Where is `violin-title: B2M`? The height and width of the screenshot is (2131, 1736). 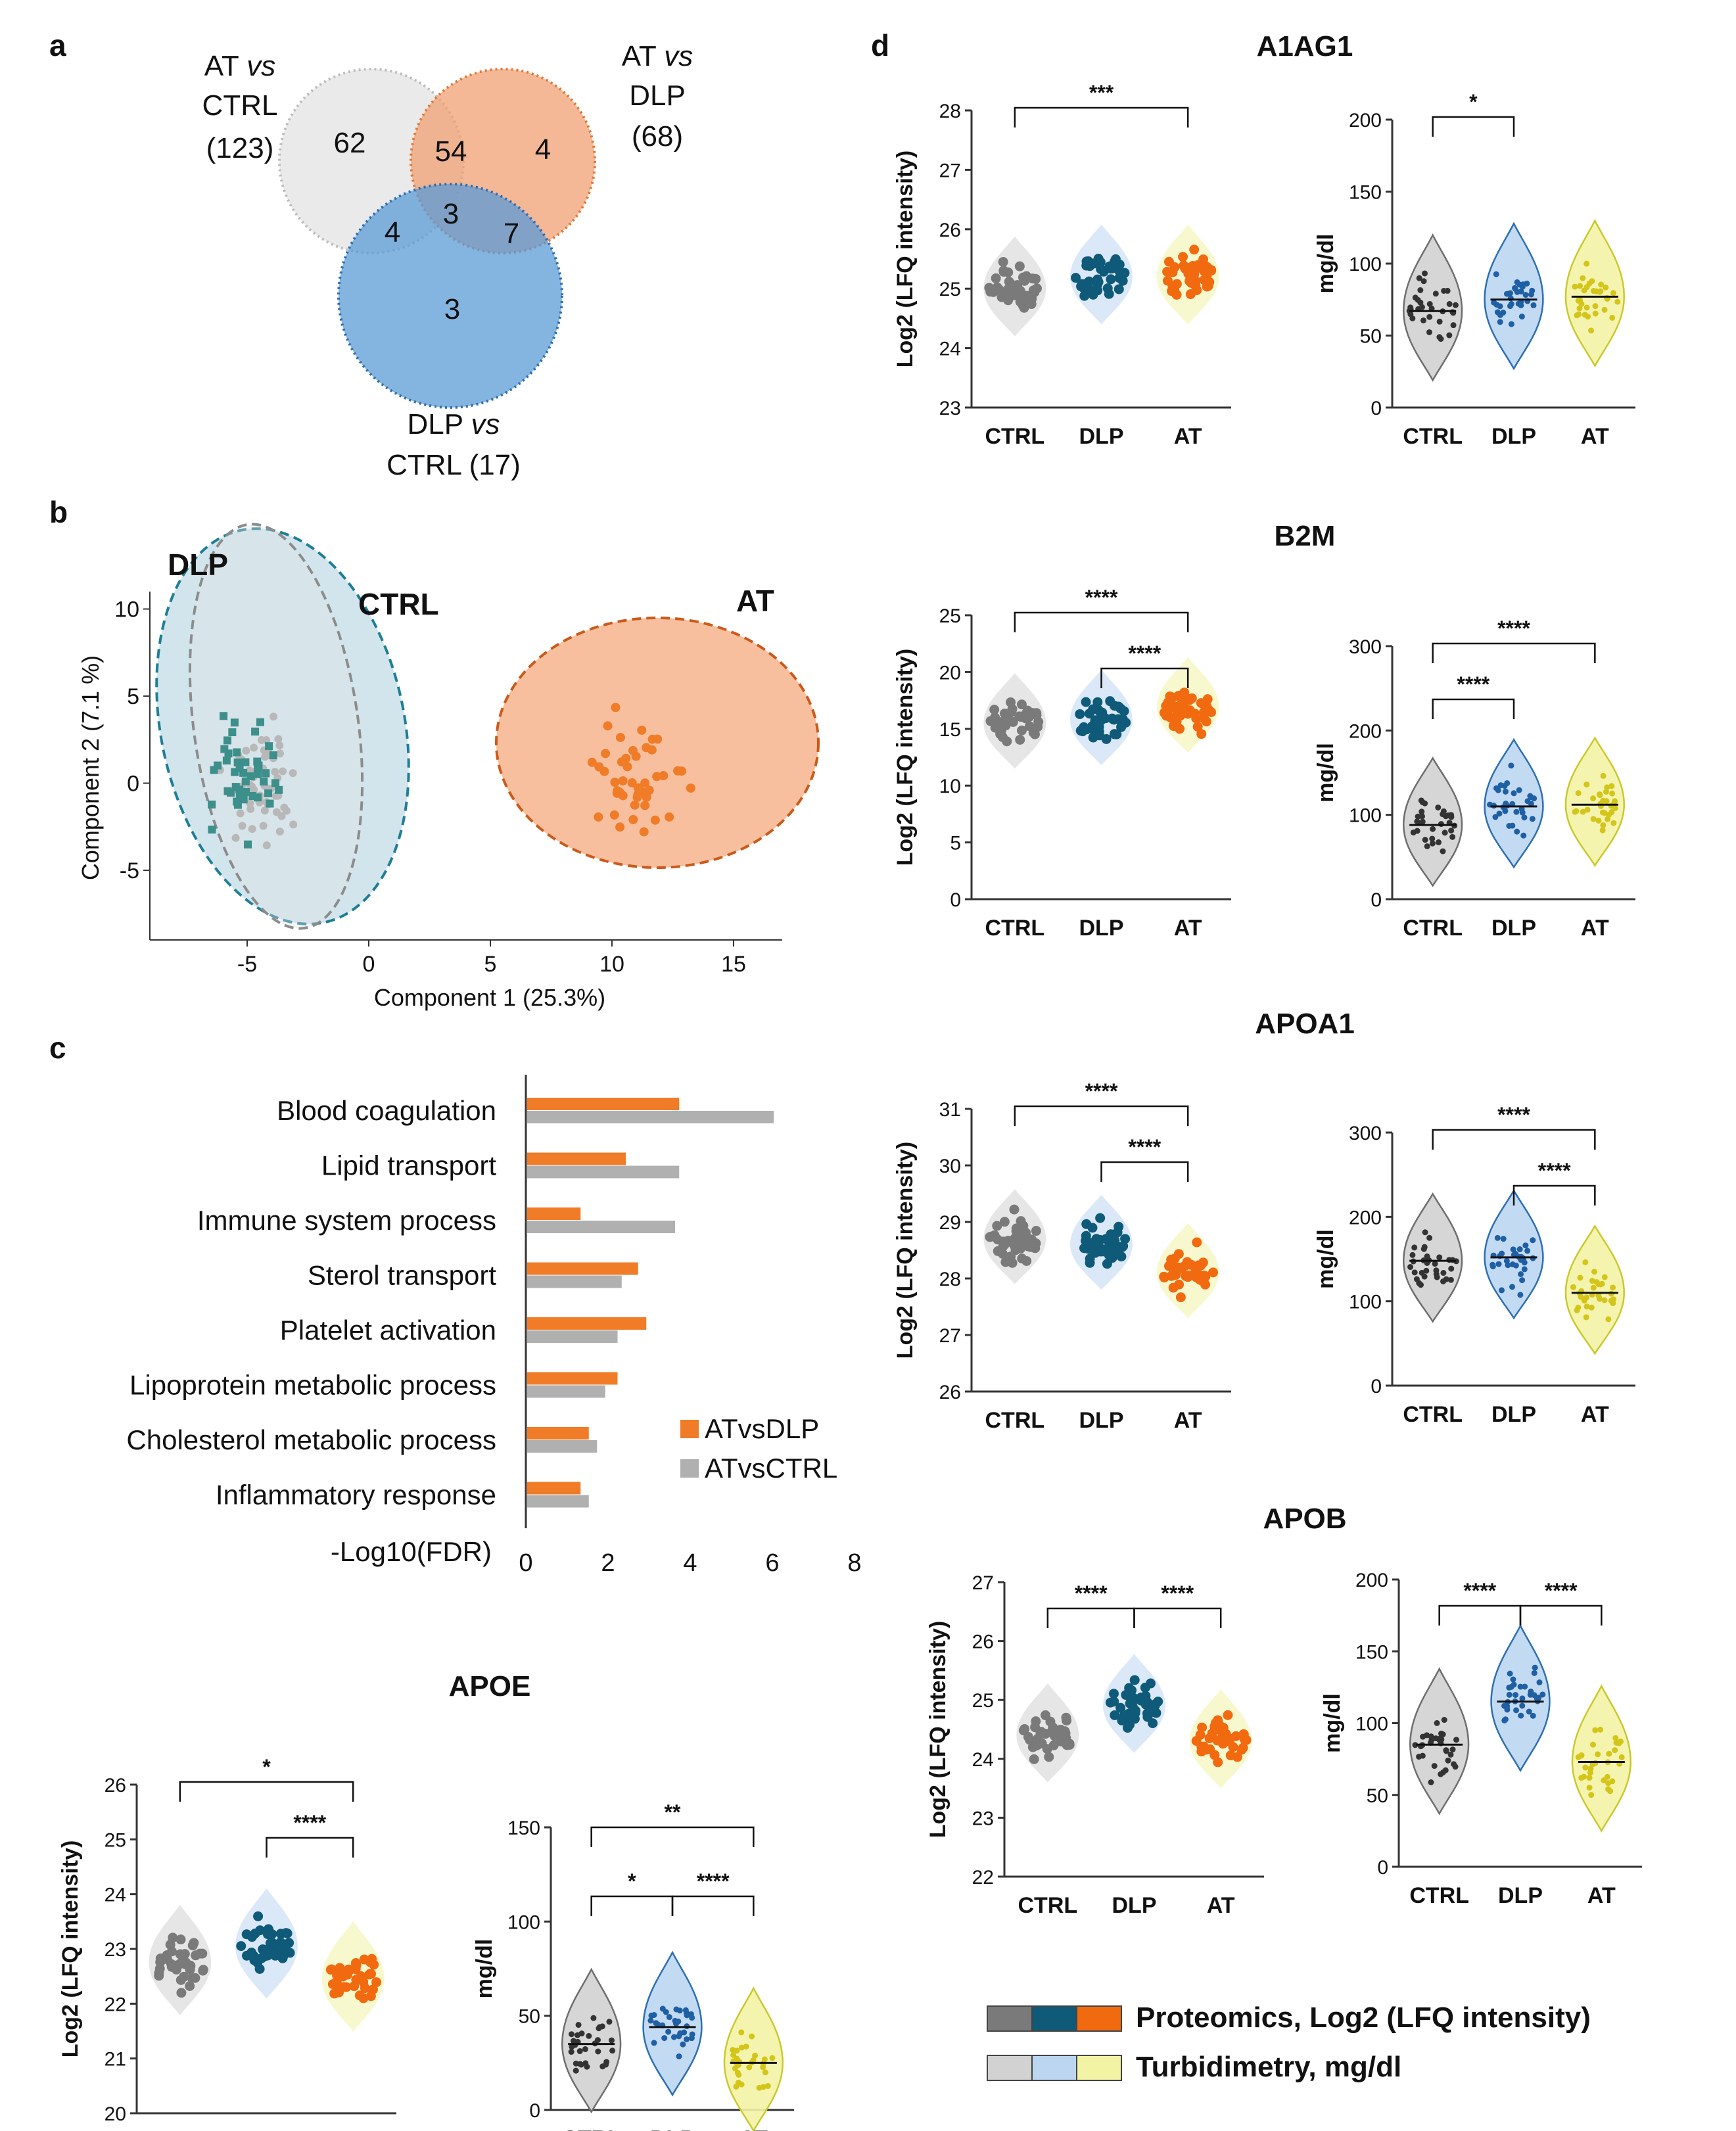 violin-title: B2M is located at coordinates (1306, 536).